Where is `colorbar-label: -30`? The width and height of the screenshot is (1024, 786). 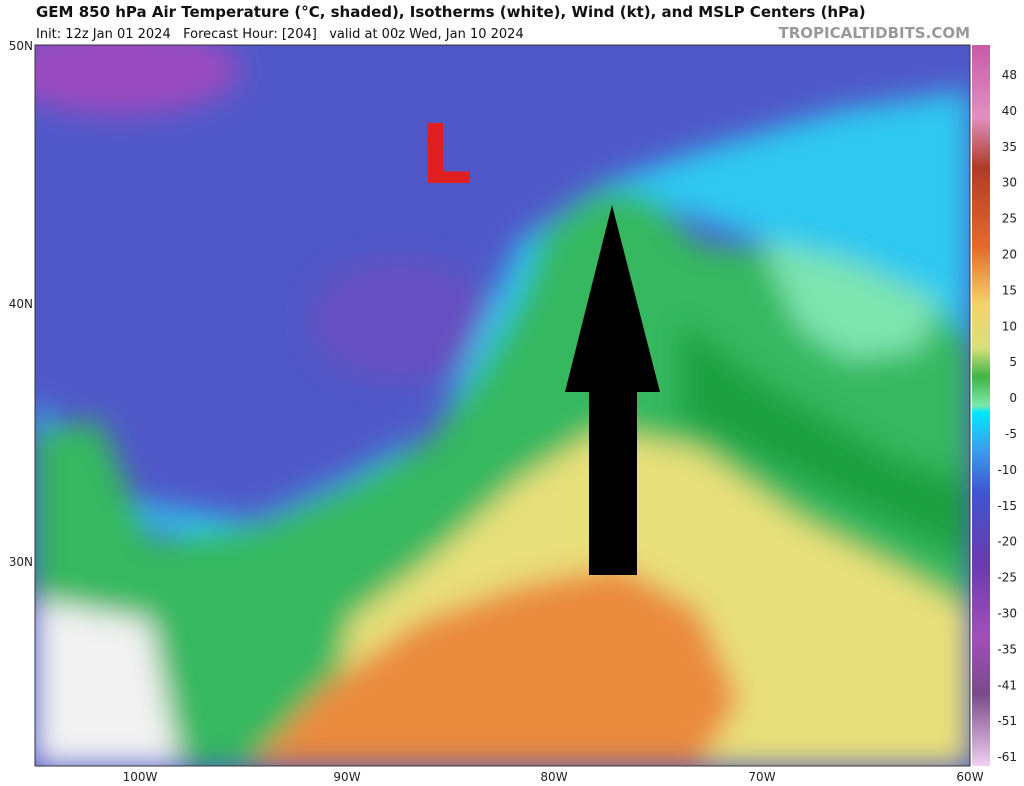 colorbar-label: -30 is located at coordinates (1007, 614).